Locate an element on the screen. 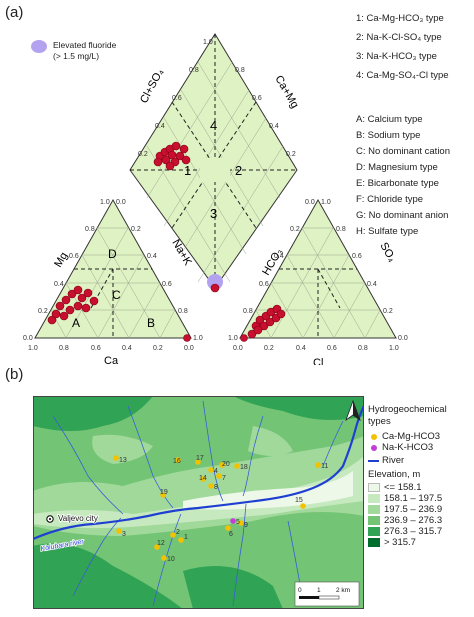  anion-tick-left-1: 1.0 is located at coordinates (233, 338).